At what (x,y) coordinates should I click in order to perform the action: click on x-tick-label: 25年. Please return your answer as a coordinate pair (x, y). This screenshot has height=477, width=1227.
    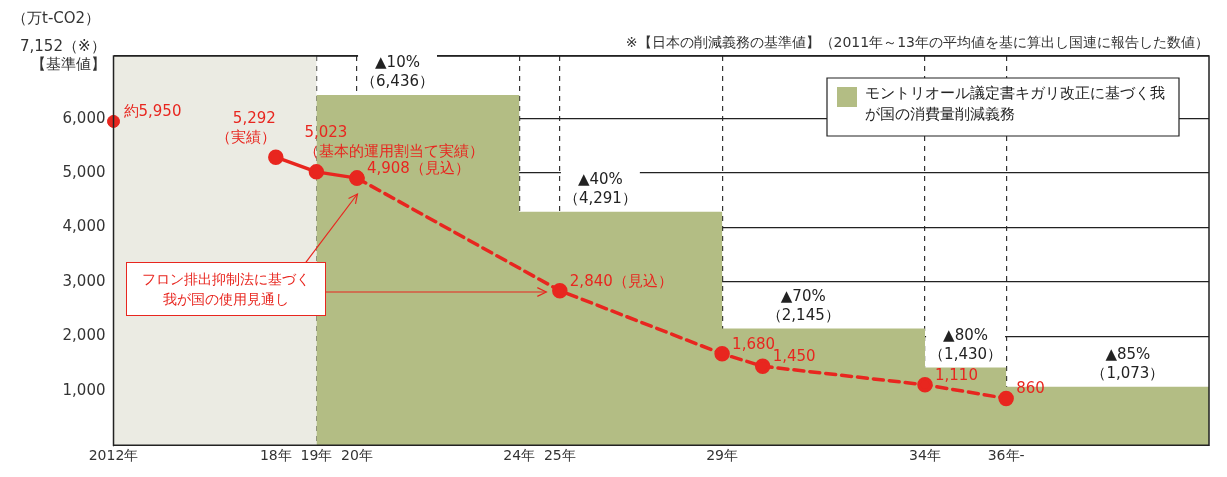
    Looking at the image, I should click on (559, 455).